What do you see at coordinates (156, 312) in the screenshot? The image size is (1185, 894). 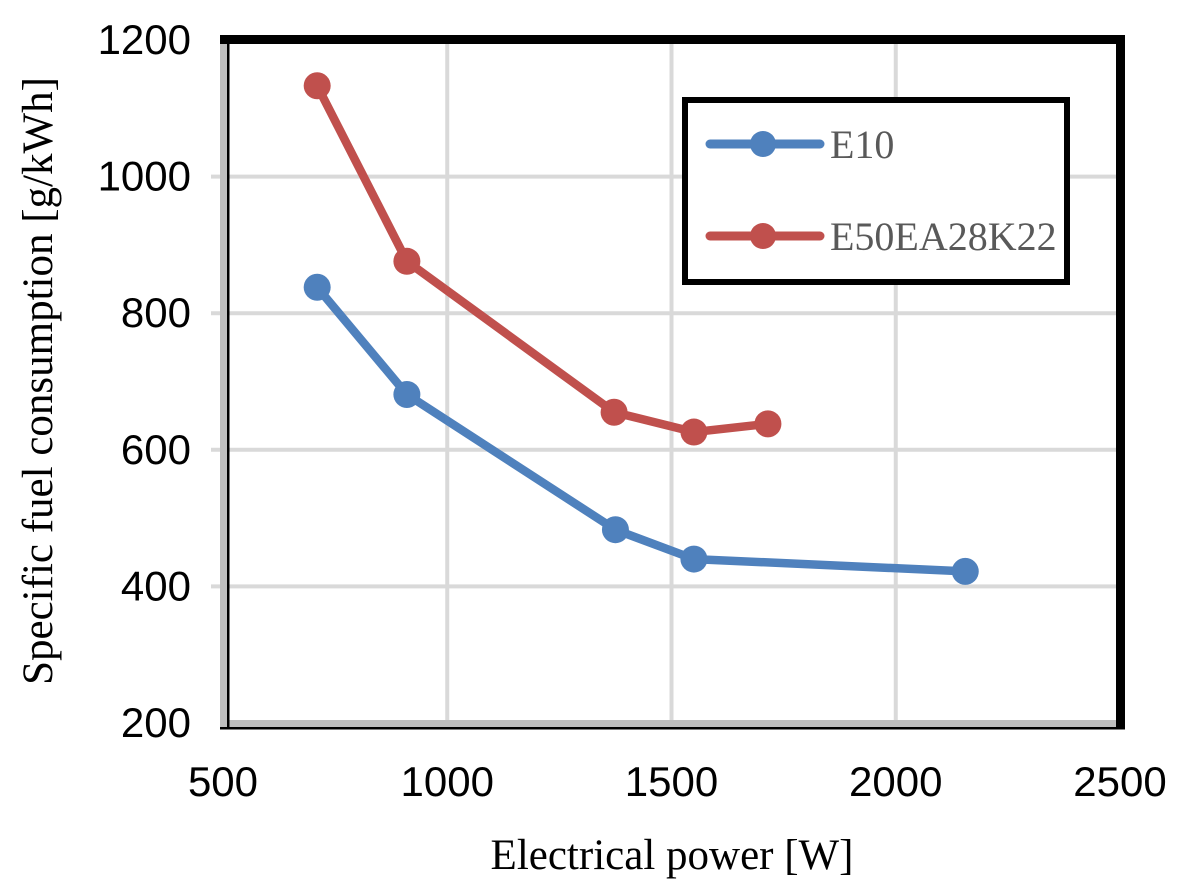 I see `y-tick-label: 800` at bounding box center [156, 312].